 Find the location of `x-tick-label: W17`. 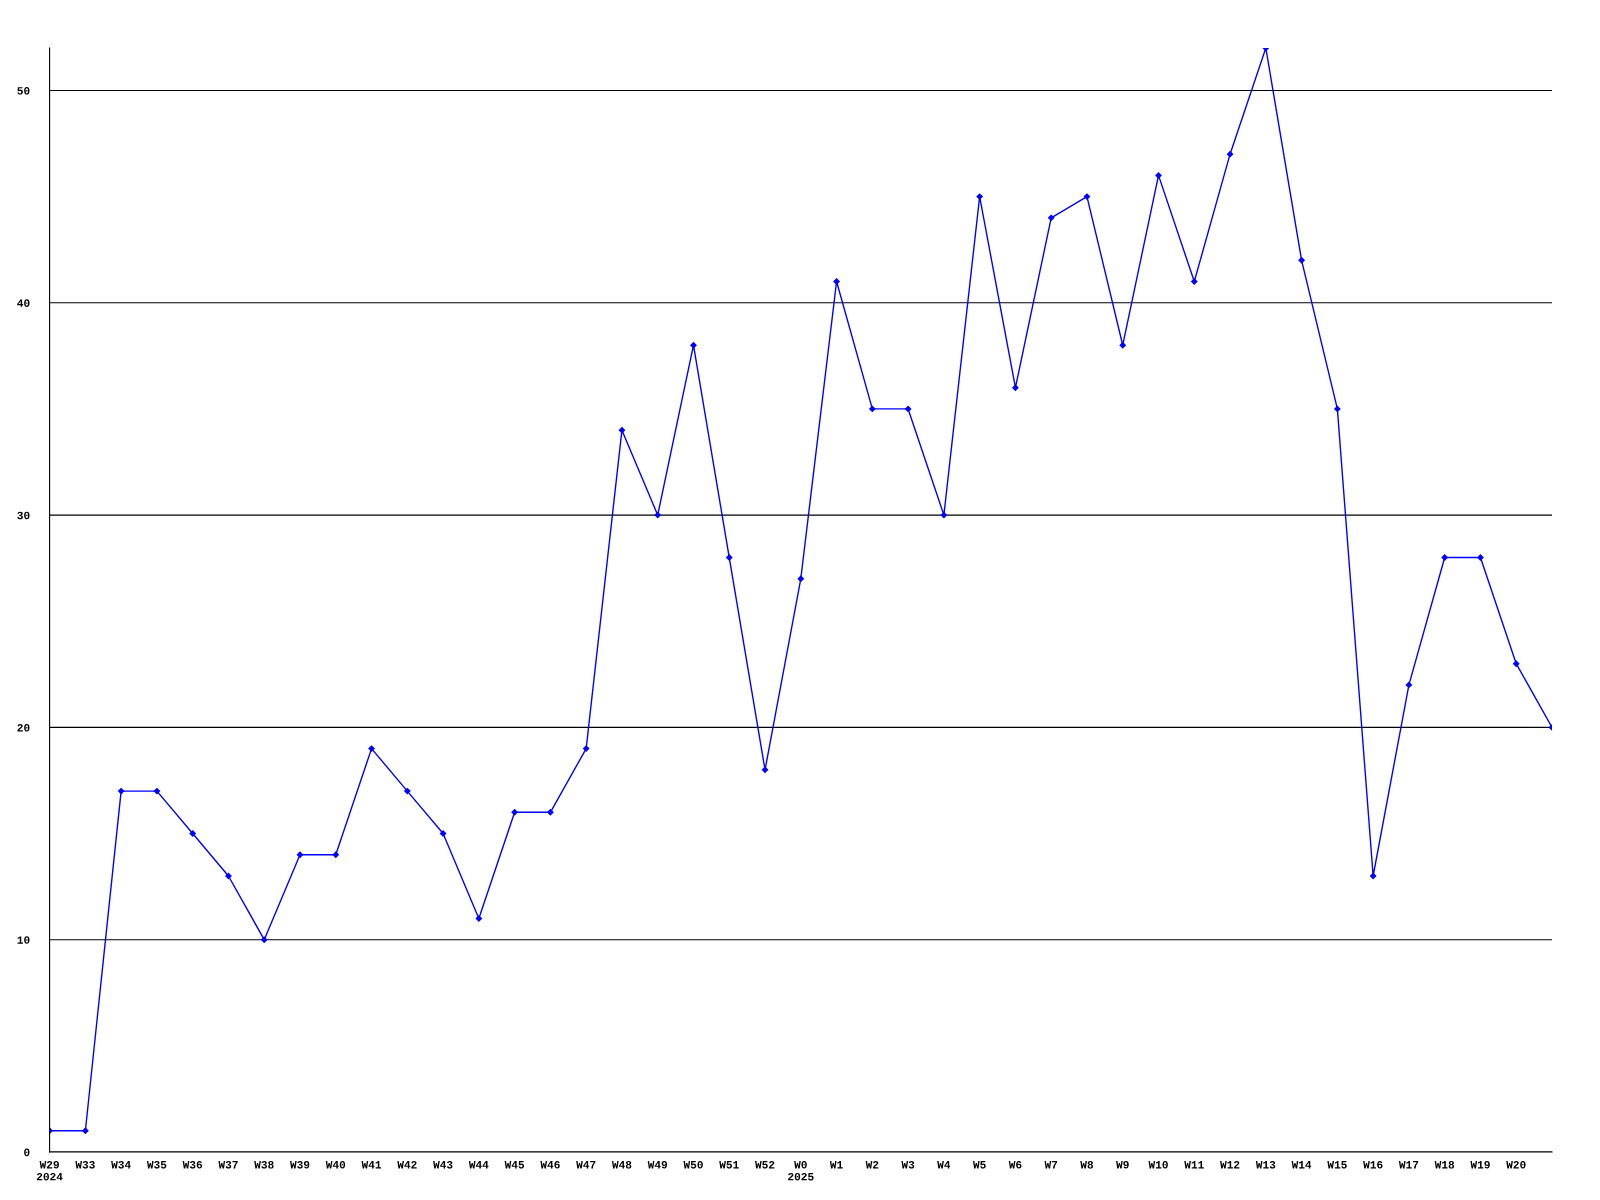

x-tick-label: W17 is located at coordinates (1408, 1165).